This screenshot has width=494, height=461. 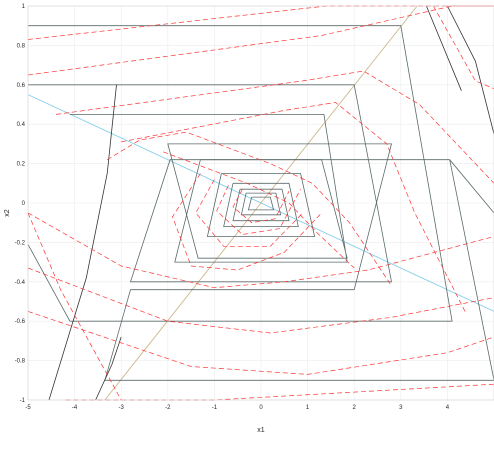 I want to click on y-tick-label: 0.6, so click(x=21, y=86).